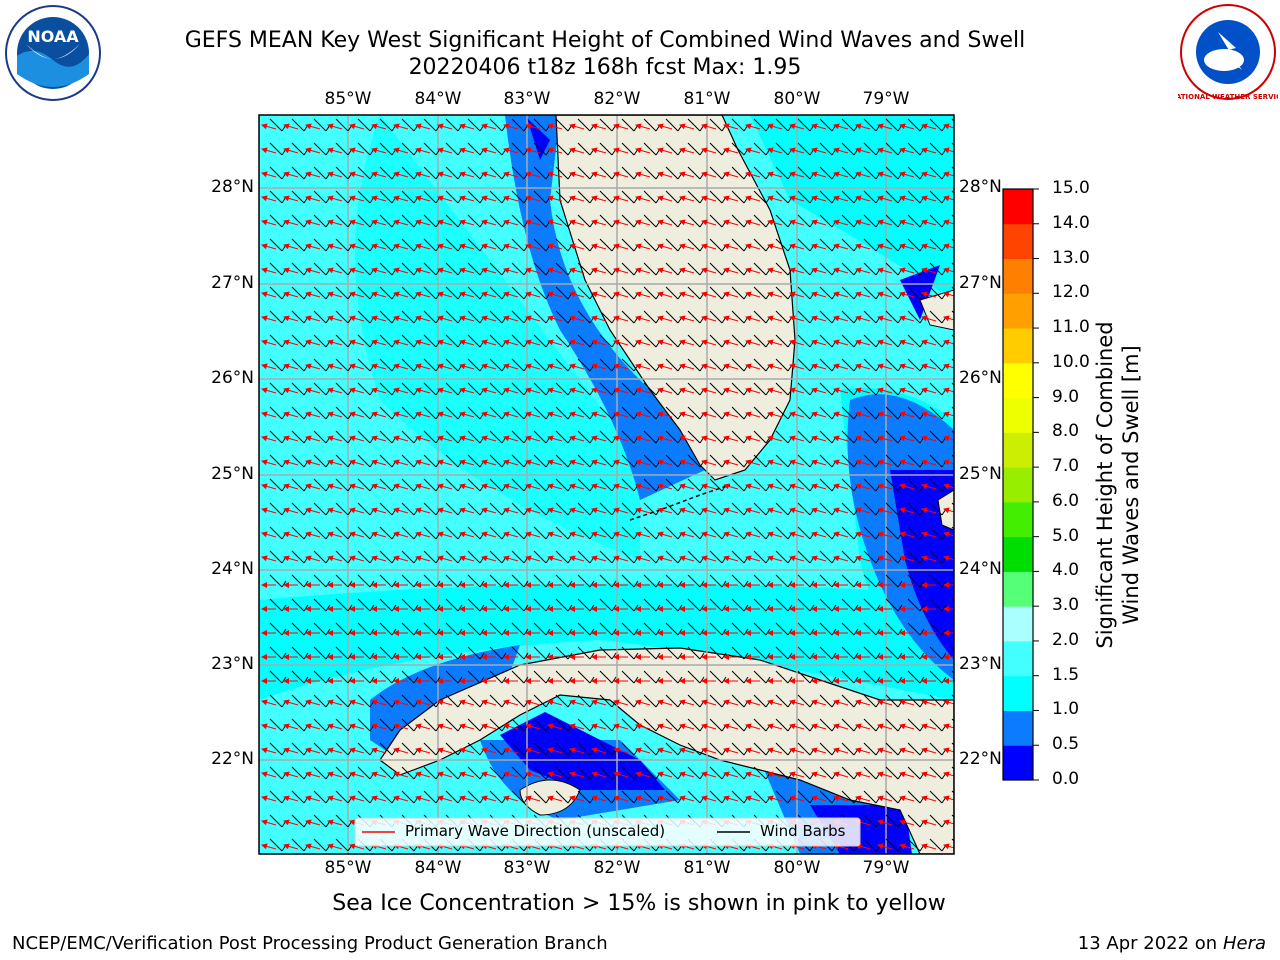  Describe the element at coordinates (617, 99) in the screenshot. I see `lon-label-top-3: 82°W` at that location.